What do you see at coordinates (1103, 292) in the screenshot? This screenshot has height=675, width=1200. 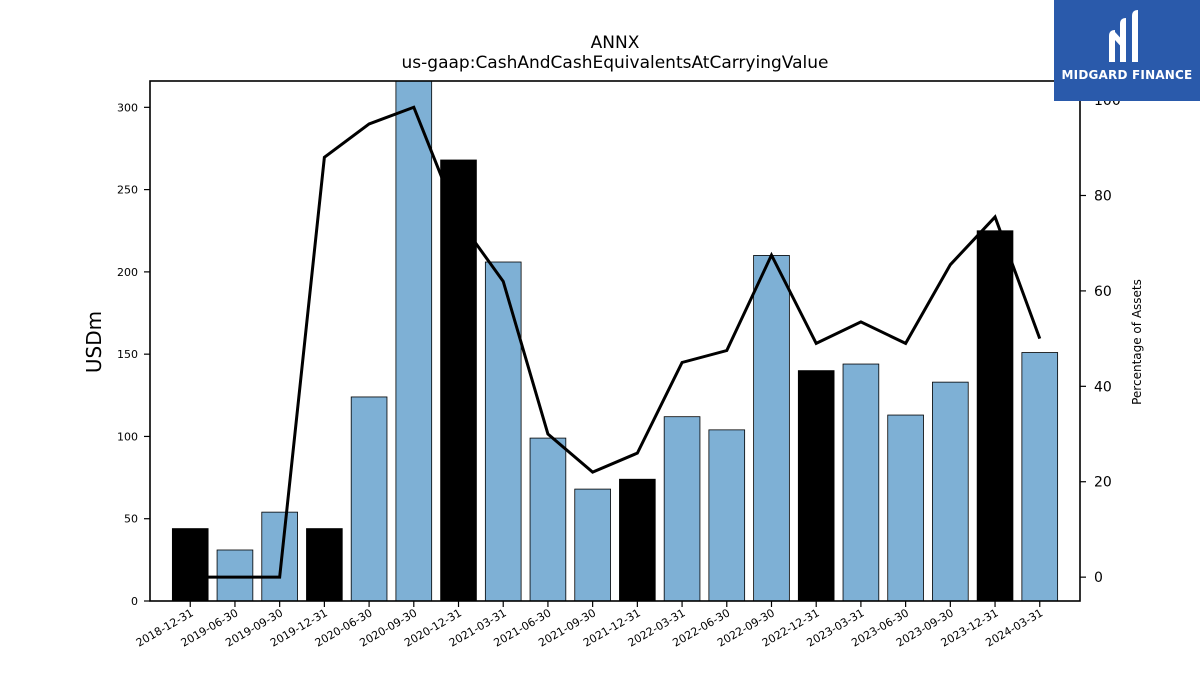 I see `y2-tick-label: 60` at bounding box center [1103, 292].